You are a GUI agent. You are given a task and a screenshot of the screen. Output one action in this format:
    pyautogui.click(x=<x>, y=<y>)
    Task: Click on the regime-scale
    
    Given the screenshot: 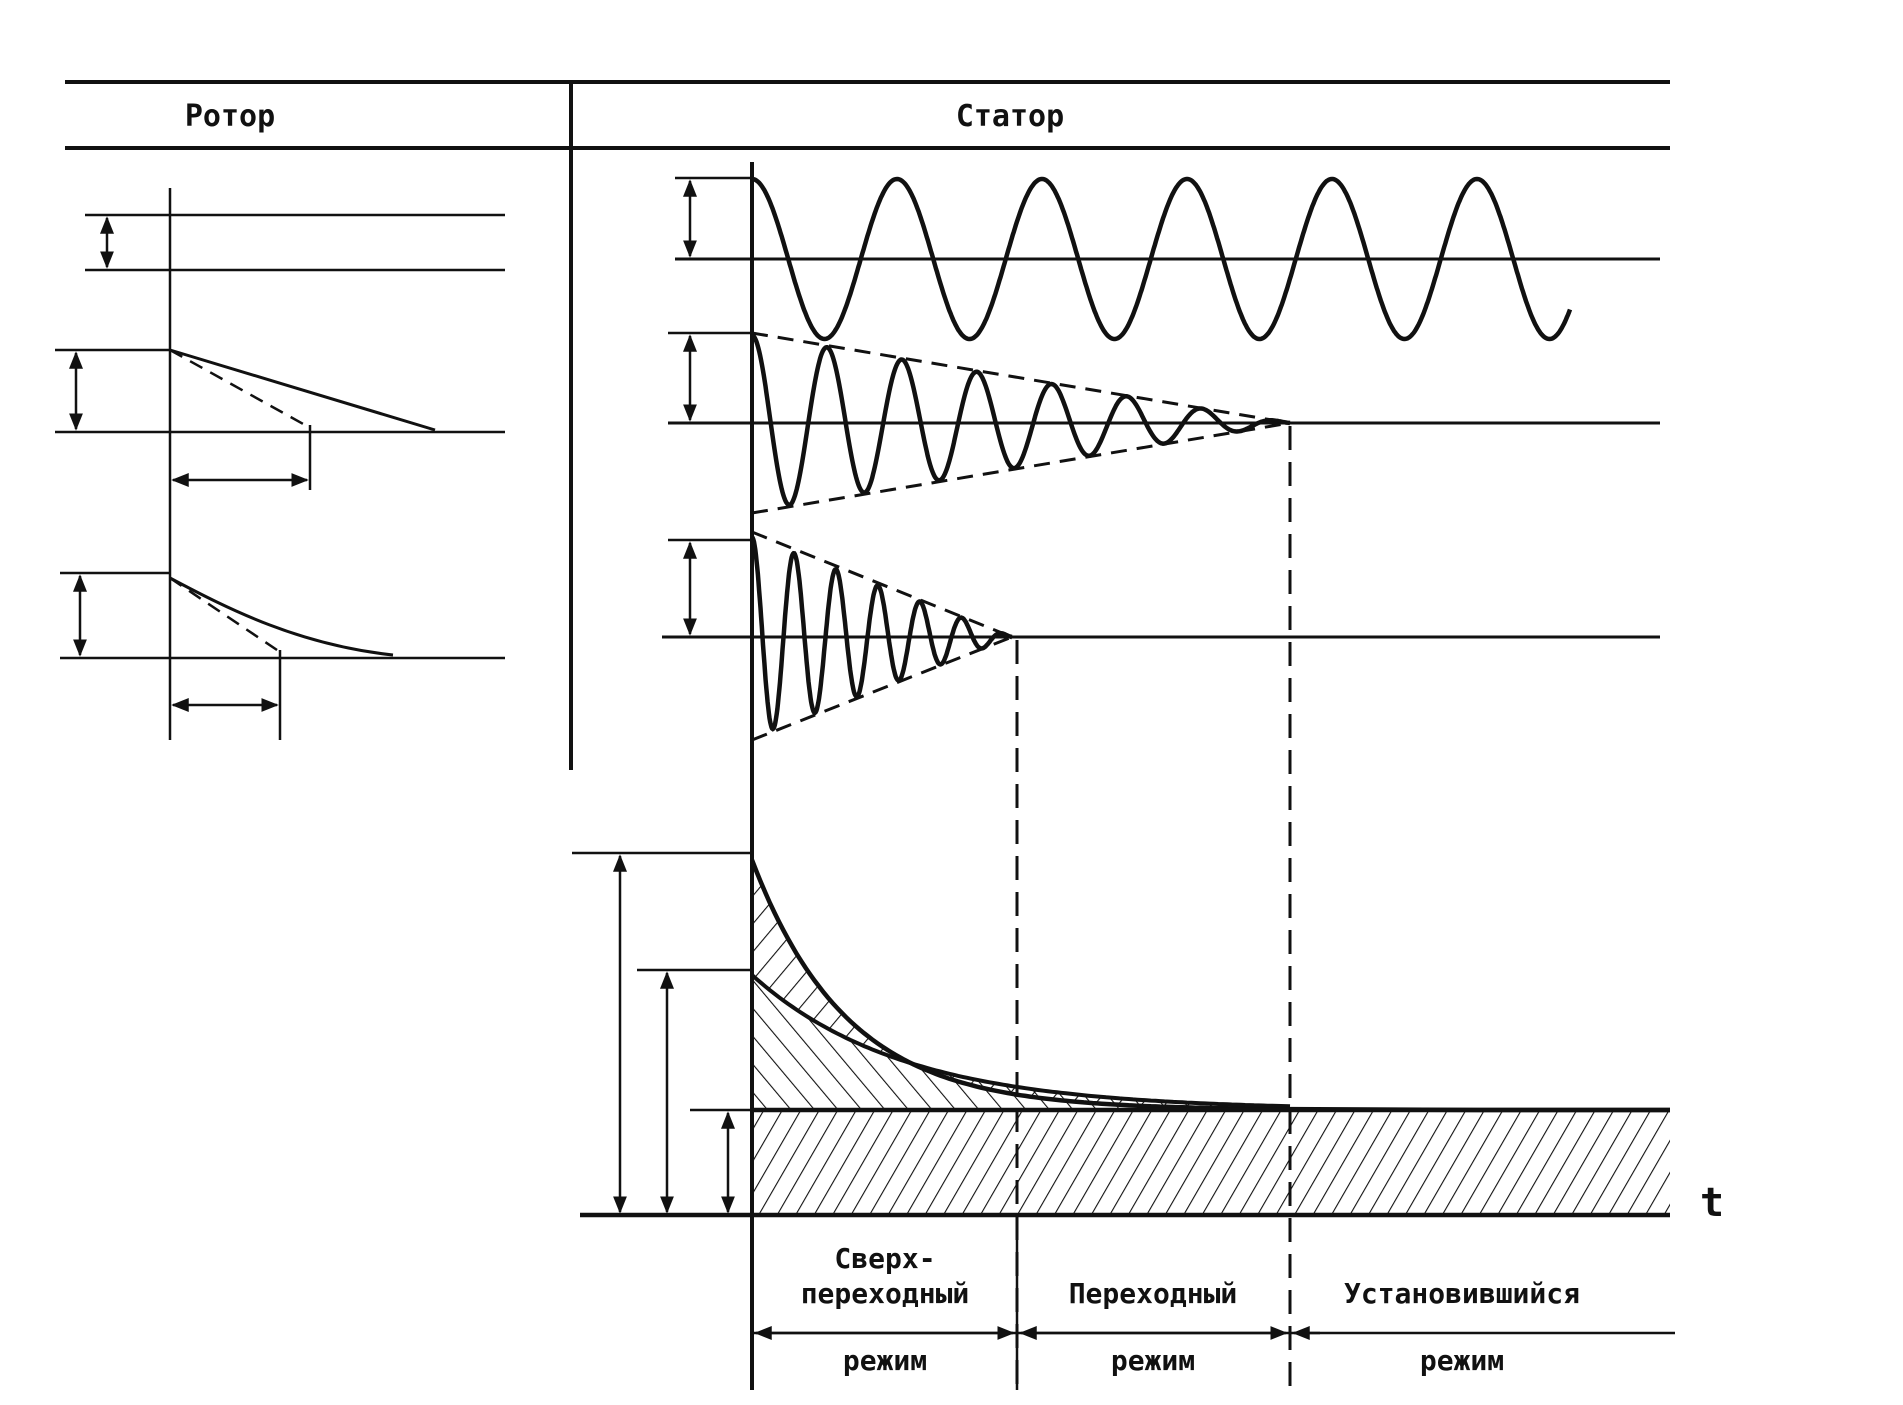 What is the action you would take?
    pyautogui.click(x=1213, y=1302)
    